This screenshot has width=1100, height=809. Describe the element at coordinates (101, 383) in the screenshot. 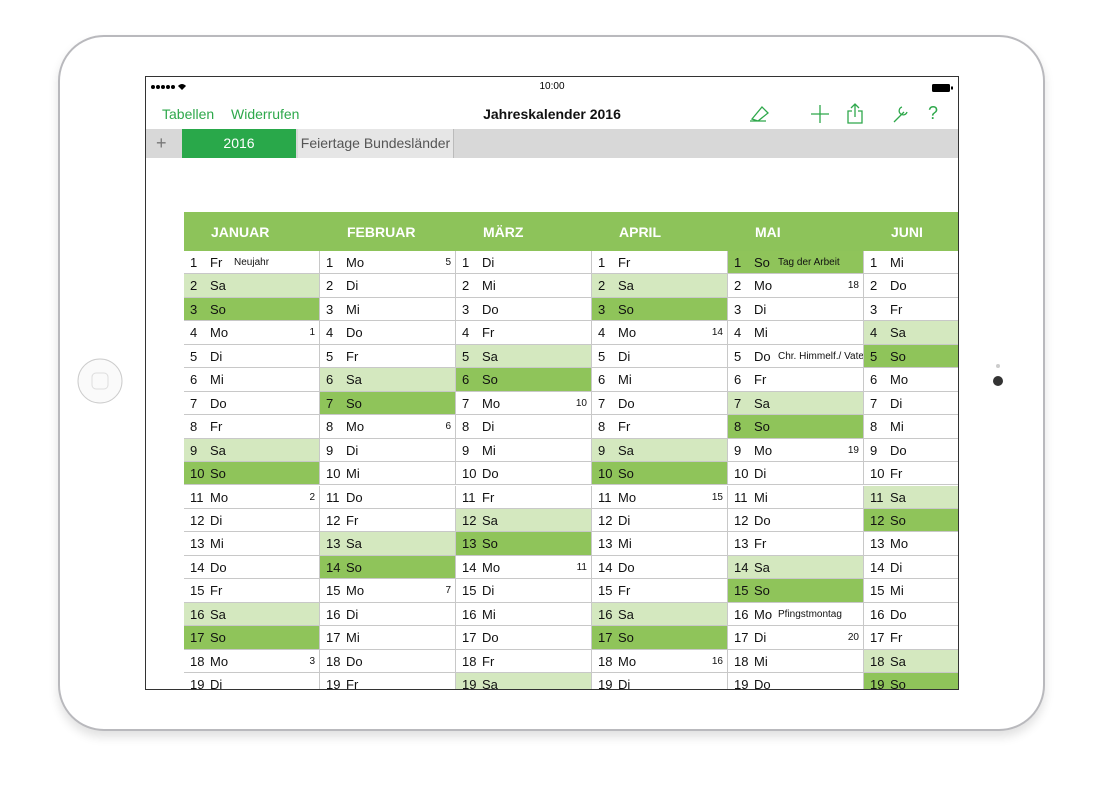

I see `home-button` at that location.